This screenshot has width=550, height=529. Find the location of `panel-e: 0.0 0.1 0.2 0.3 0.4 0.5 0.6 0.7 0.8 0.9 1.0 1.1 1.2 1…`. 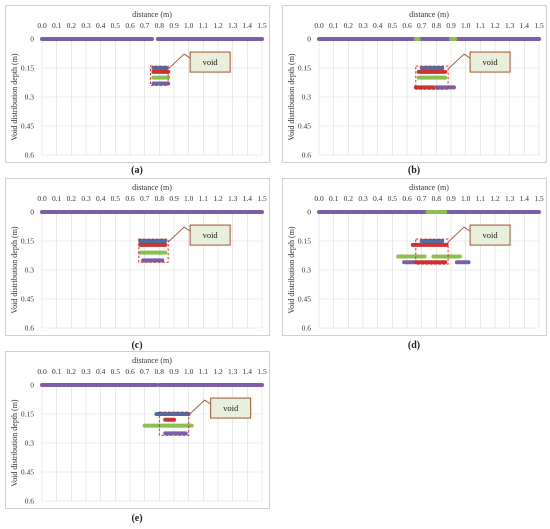

panel-e: 0.0 0.1 0.2 0.3 0.4 0.5 0.6 0.7 0.8 0.9 1.0 1.1 1.2 1… is located at coordinates (137, 430).